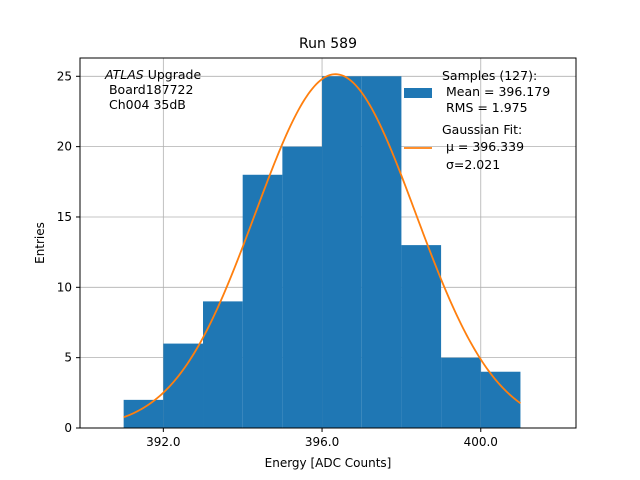 The width and height of the screenshot is (640, 480). Describe the element at coordinates (68, 252) in the screenshot. I see `y-axis-ticks: 0 5 10 15 20 25` at that location.